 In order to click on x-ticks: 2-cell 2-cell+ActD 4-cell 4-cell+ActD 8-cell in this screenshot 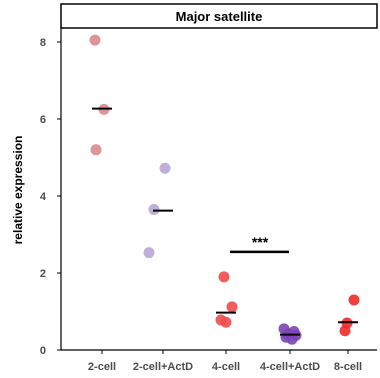, I will do `click(225, 361)`.